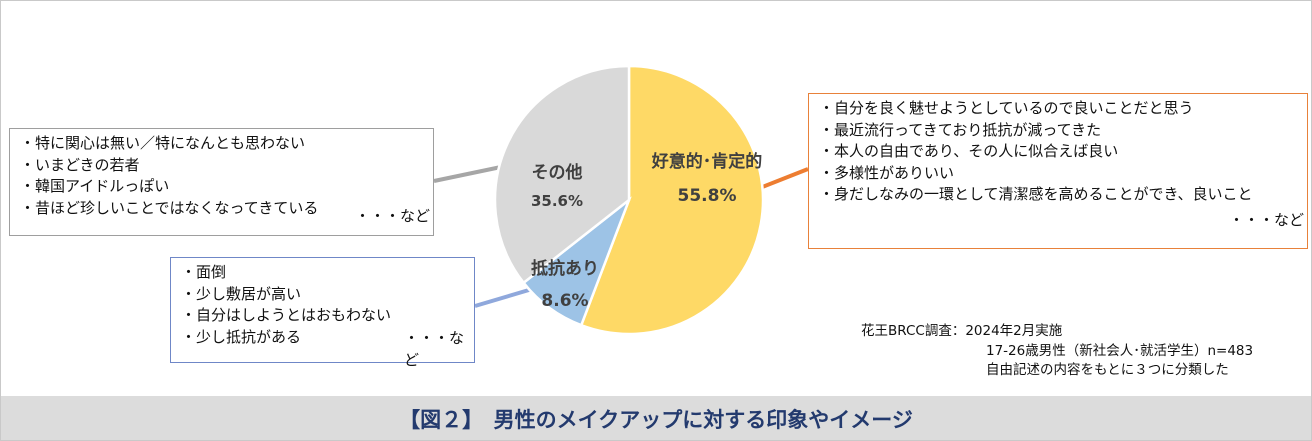 Image resolution: width=1312 pixels, height=441 pixels. I want to click on survey-note-line-2: 17-26歳男性（新社会人･就活学生）n=483, so click(1120, 351).